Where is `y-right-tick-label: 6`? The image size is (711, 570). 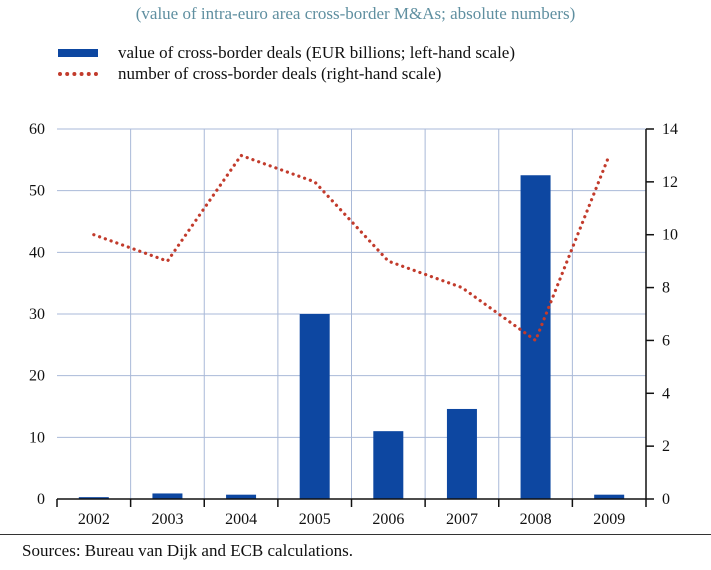 y-right-tick-label: 6 is located at coordinates (666, 340).